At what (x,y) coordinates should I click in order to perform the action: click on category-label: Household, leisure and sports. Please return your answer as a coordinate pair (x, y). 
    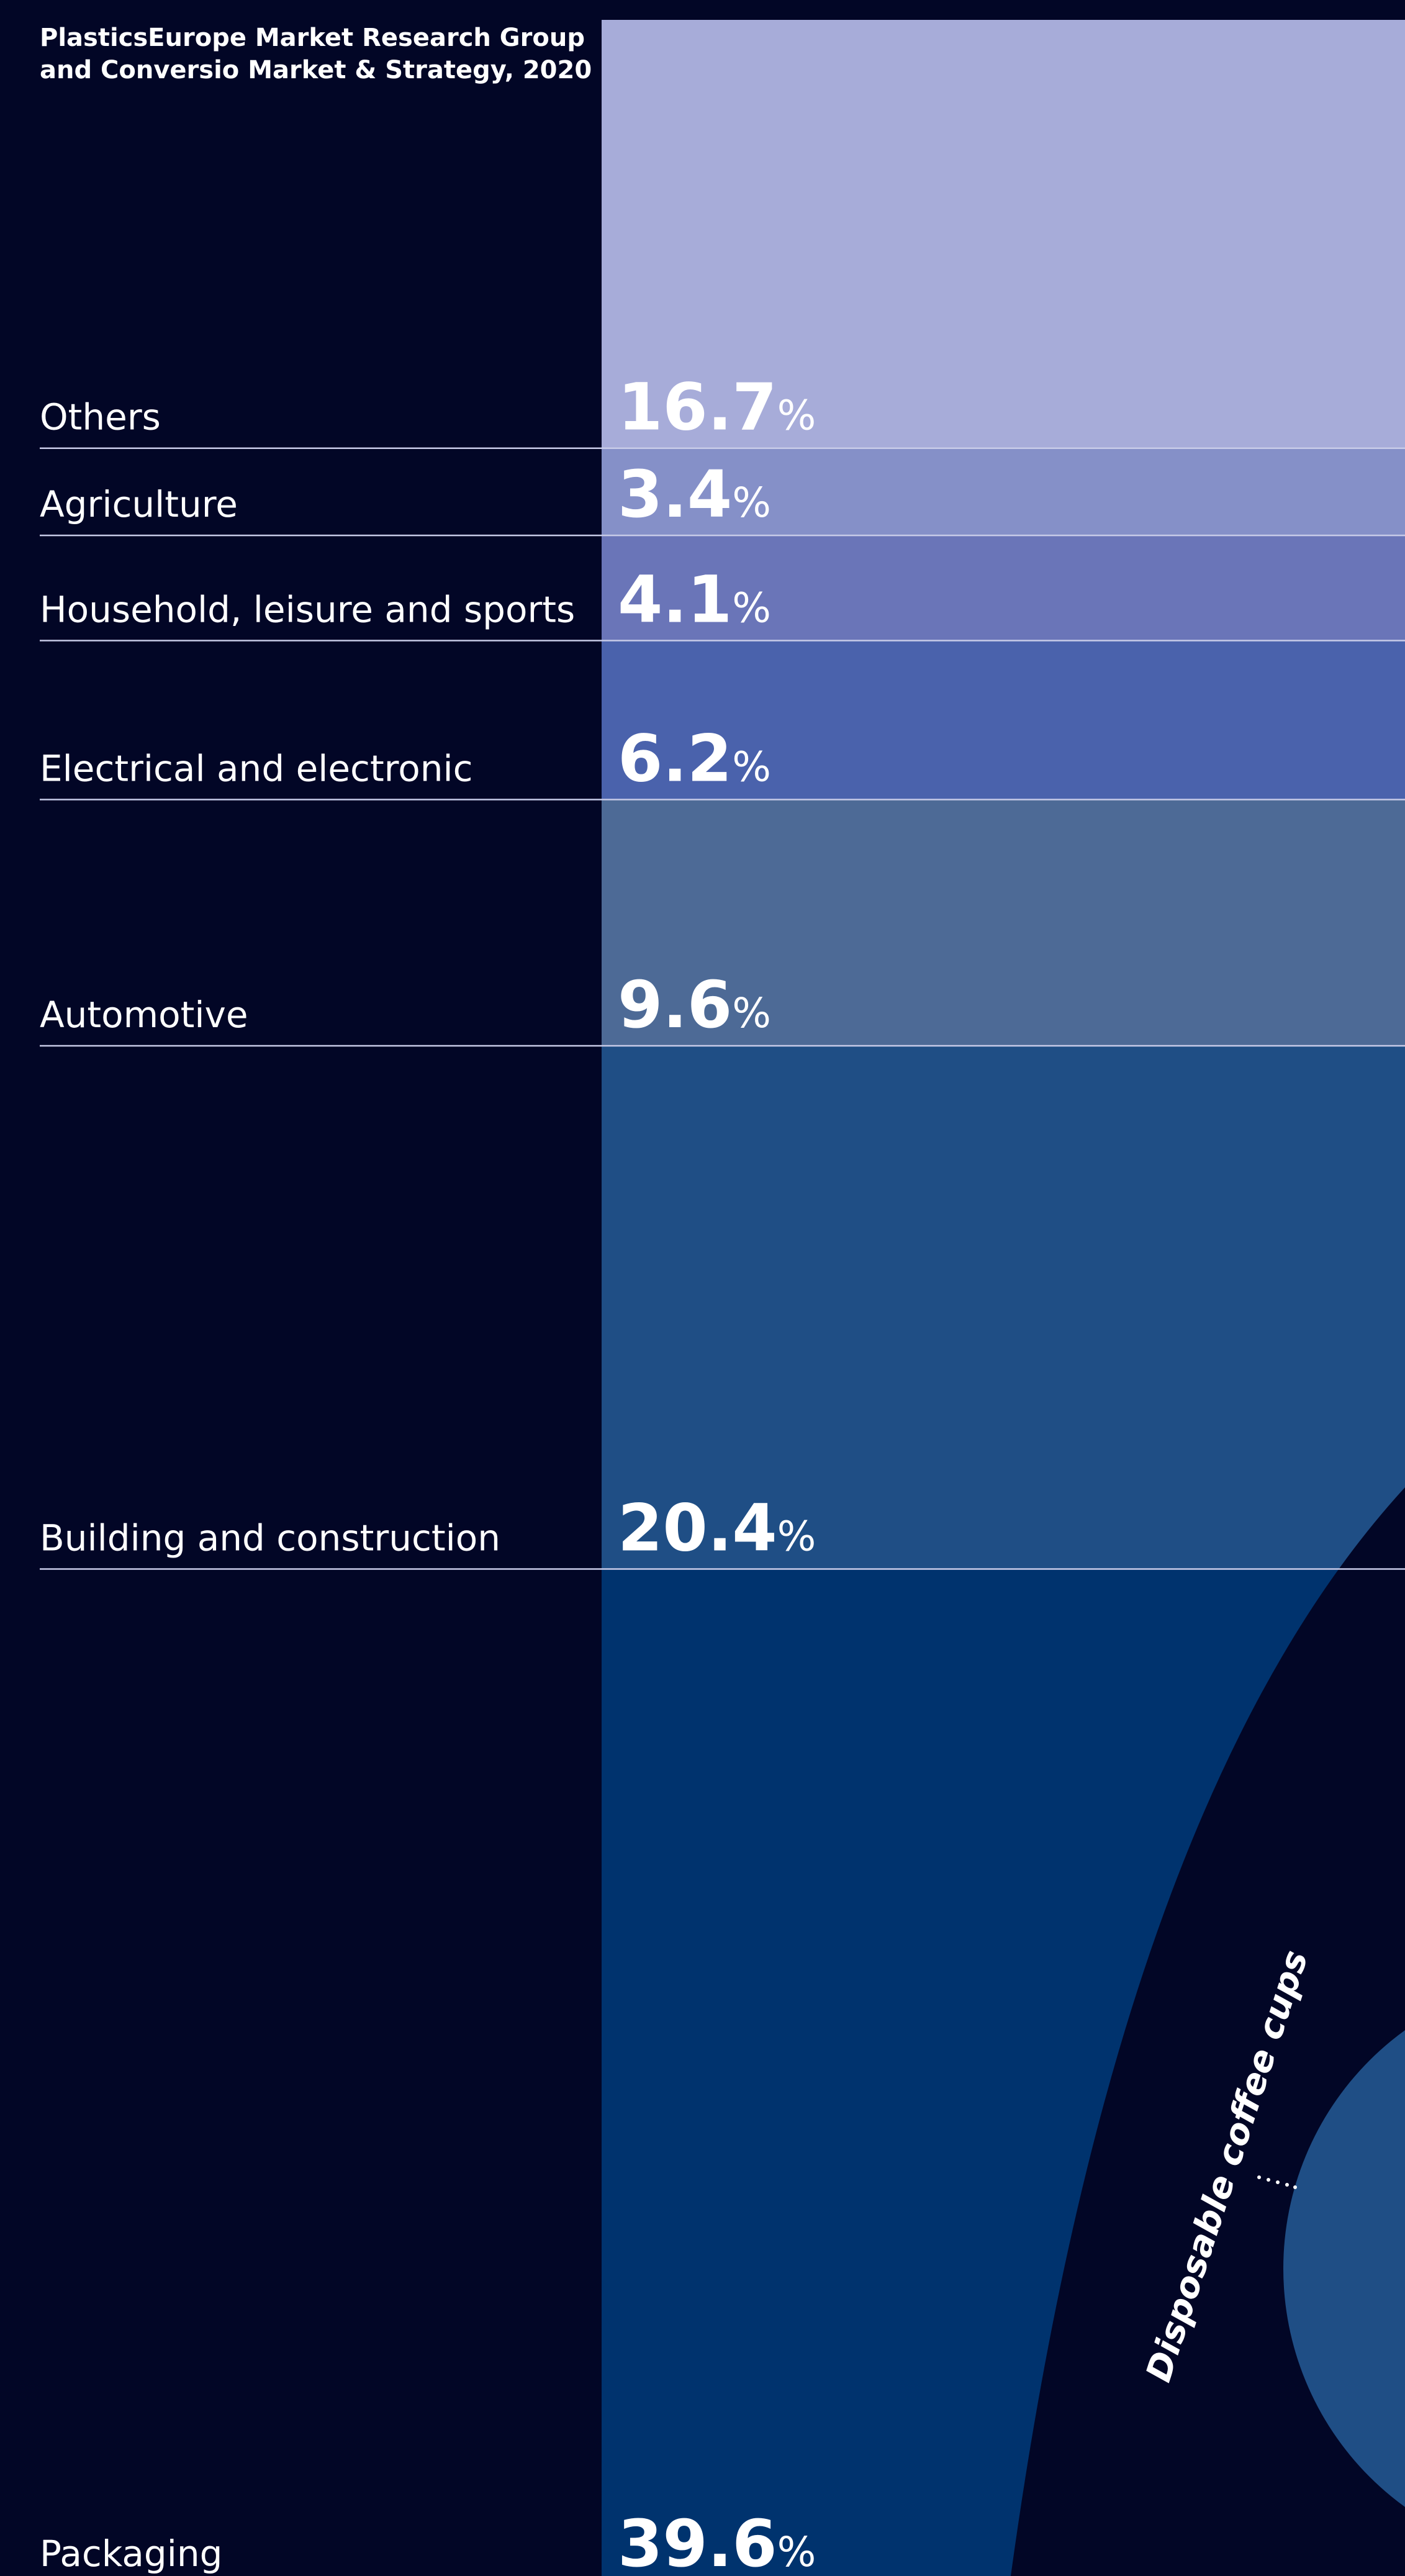
    Looking at the image, I should click on (307, 609).